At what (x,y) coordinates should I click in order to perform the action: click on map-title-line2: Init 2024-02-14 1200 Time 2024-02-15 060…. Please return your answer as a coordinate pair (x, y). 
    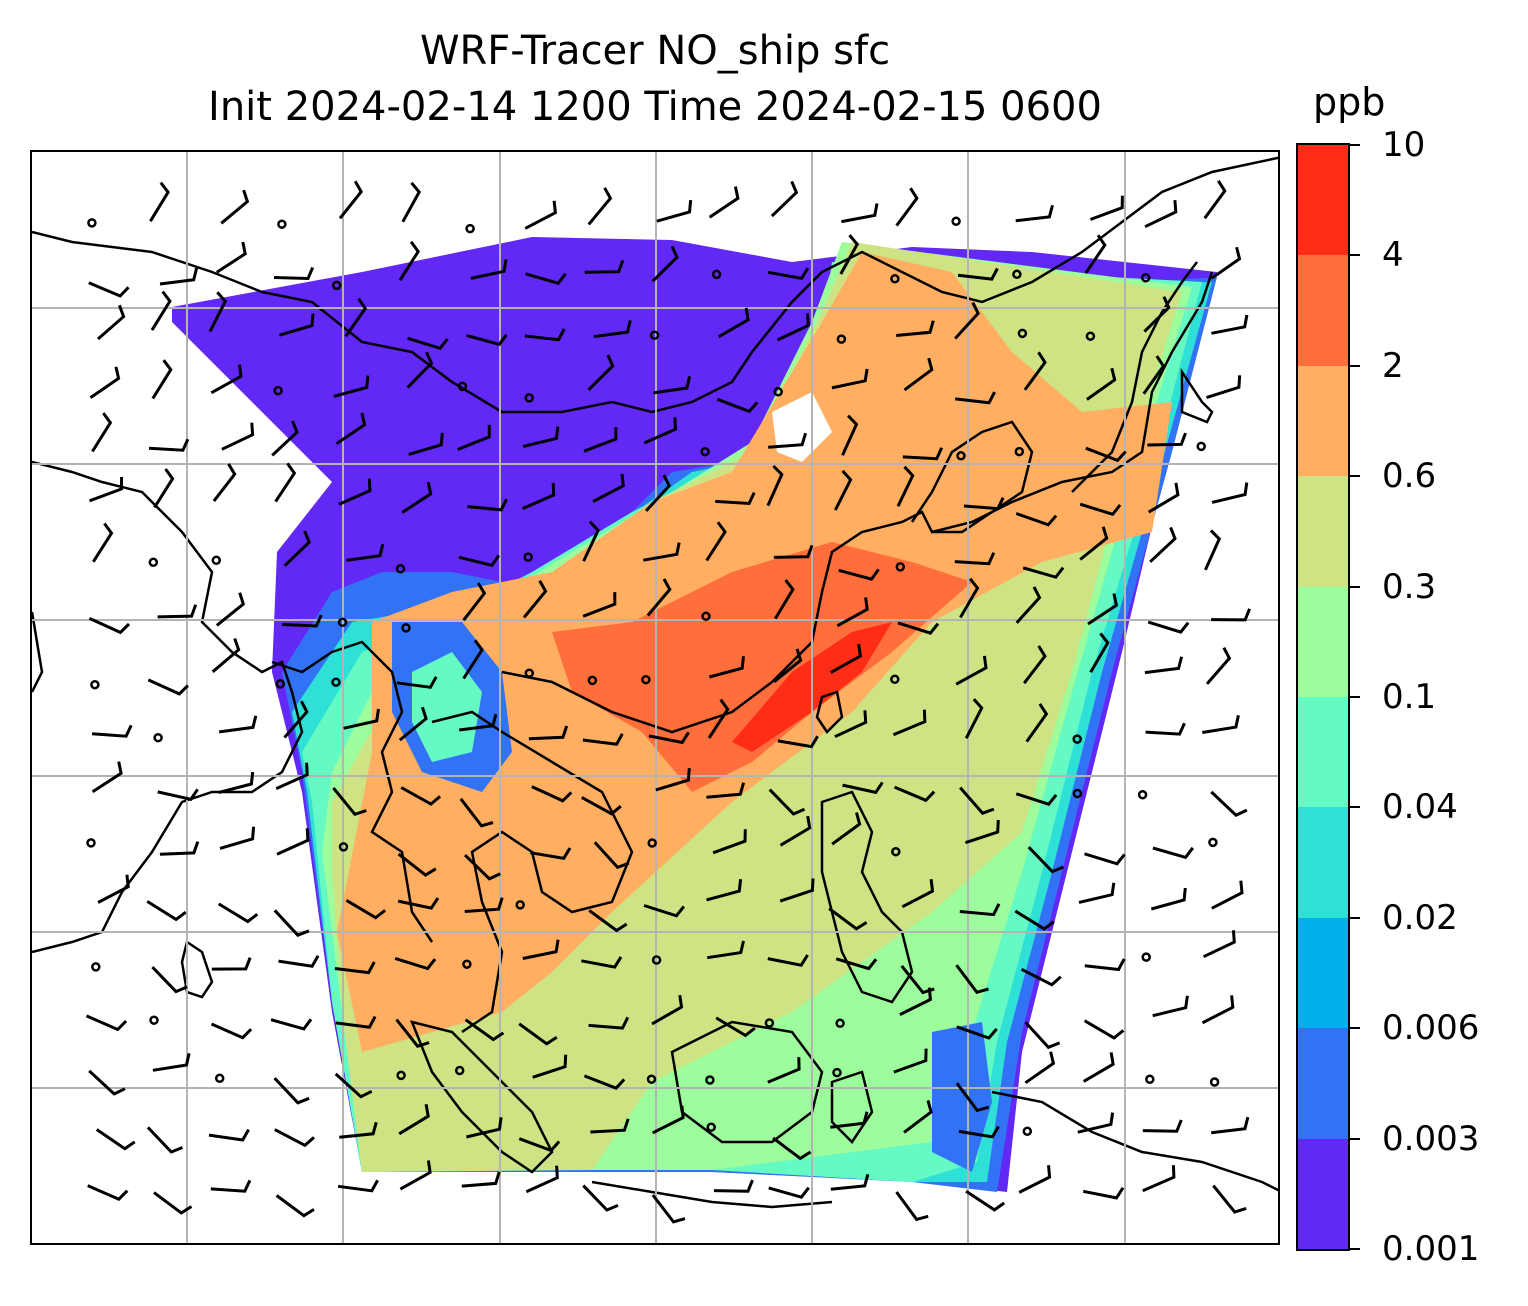
    Looking at the image, I should click on (655, 107).